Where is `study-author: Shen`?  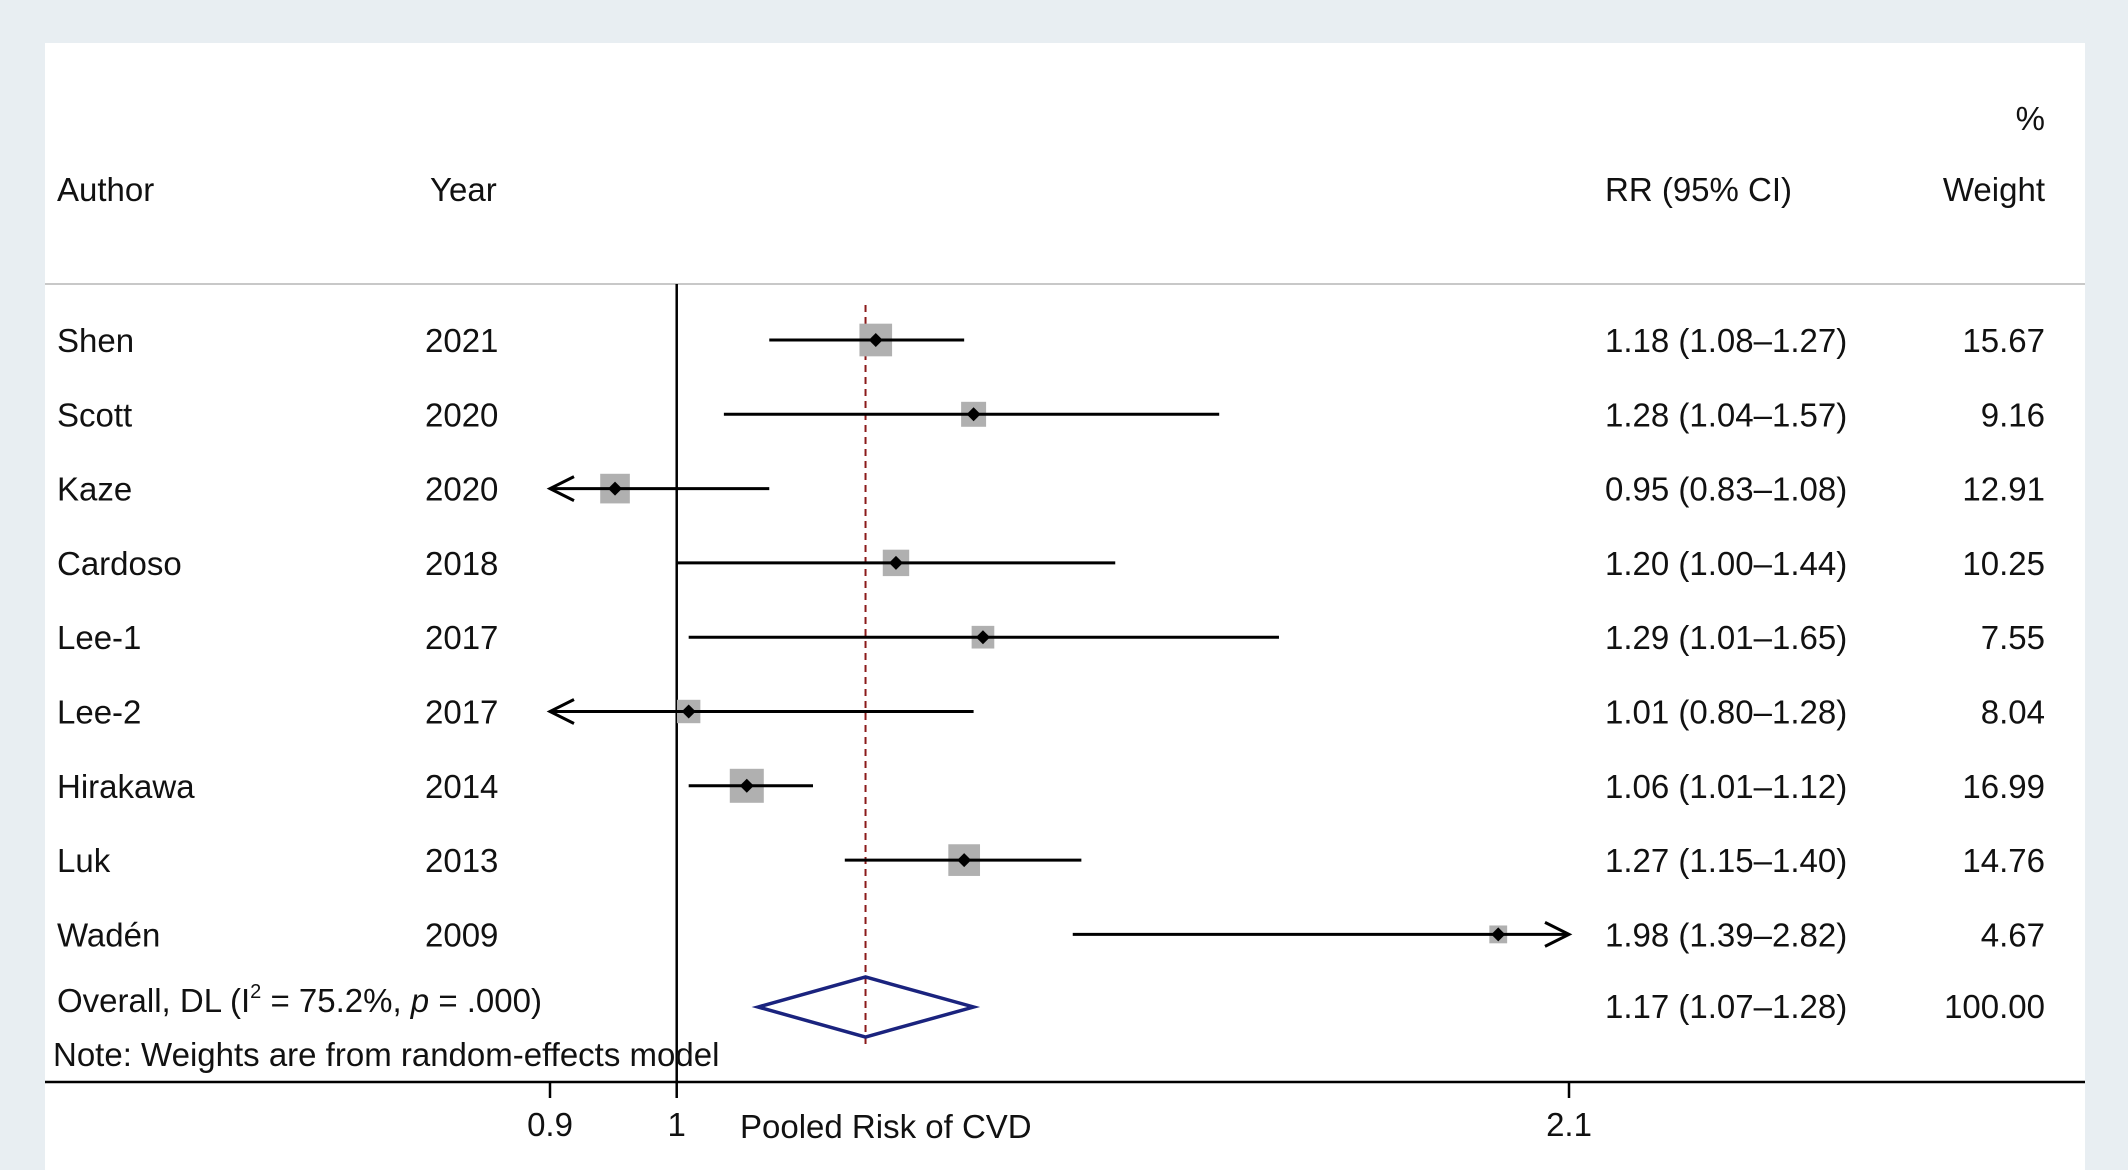 study-author: Shen is located at coordinates (95, 340).